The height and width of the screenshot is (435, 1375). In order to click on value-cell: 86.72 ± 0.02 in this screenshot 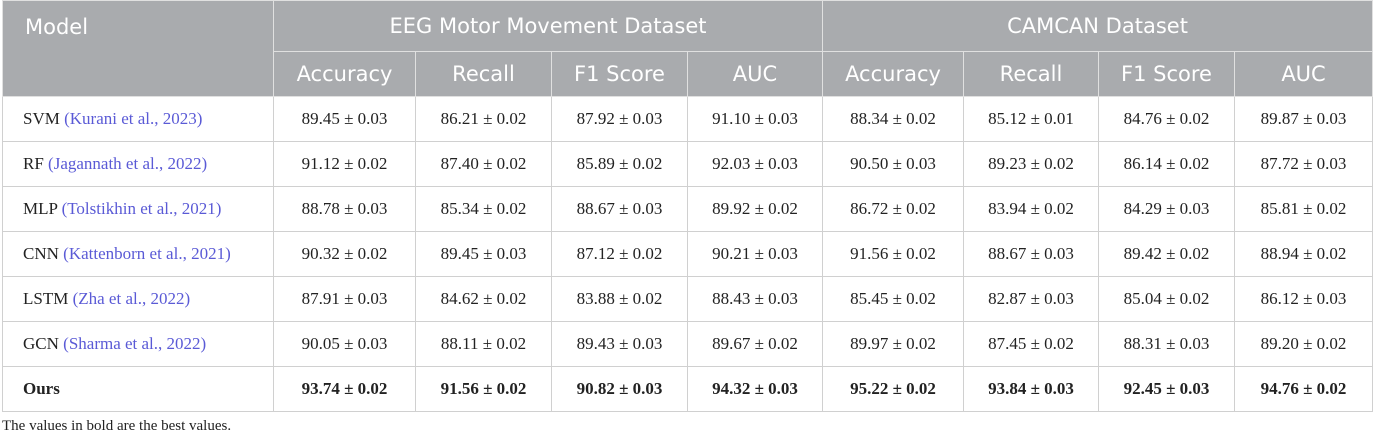, I will do `click(893, 209)`.